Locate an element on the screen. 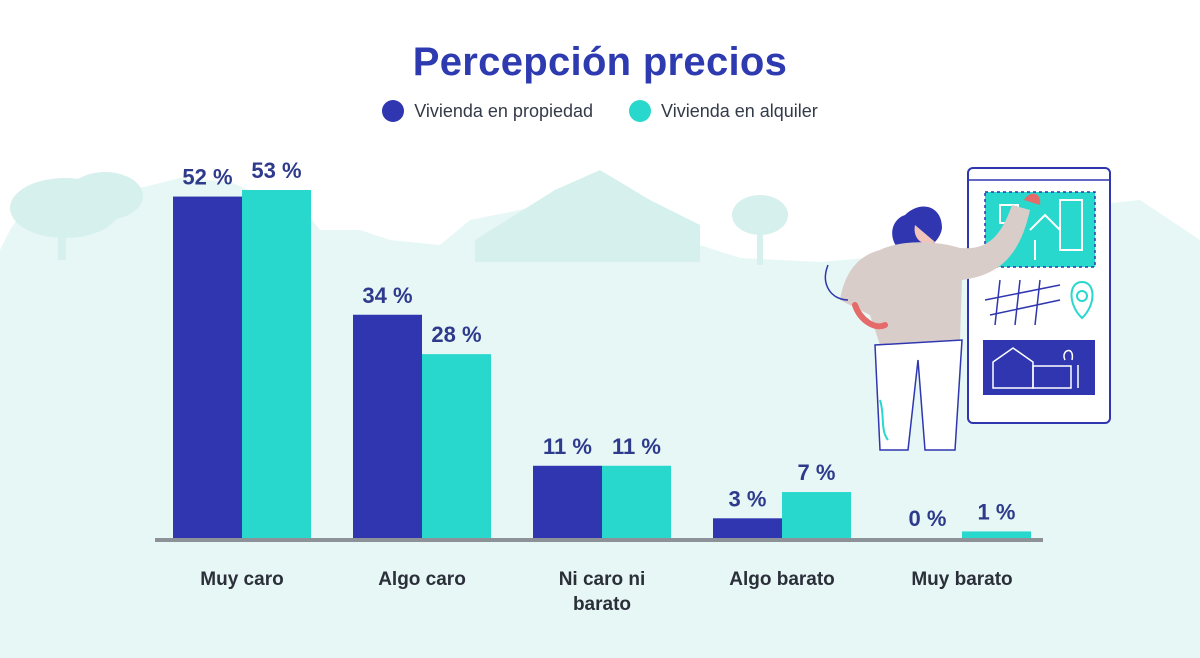 The width and height of the screenshot is (1200, 658). x-tick-label-3: Algo barato is located at coordinates (782, 579).